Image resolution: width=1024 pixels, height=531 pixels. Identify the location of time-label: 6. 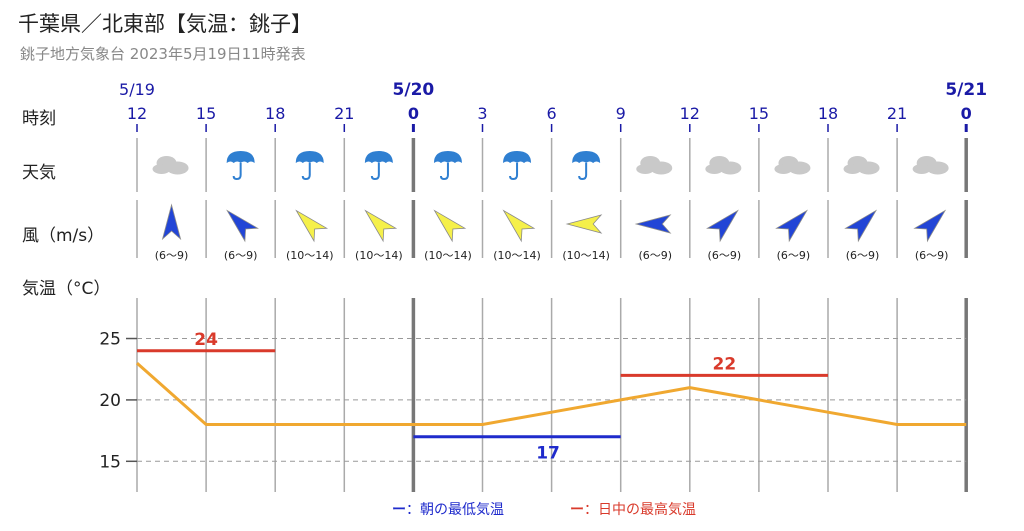
(552, 113).